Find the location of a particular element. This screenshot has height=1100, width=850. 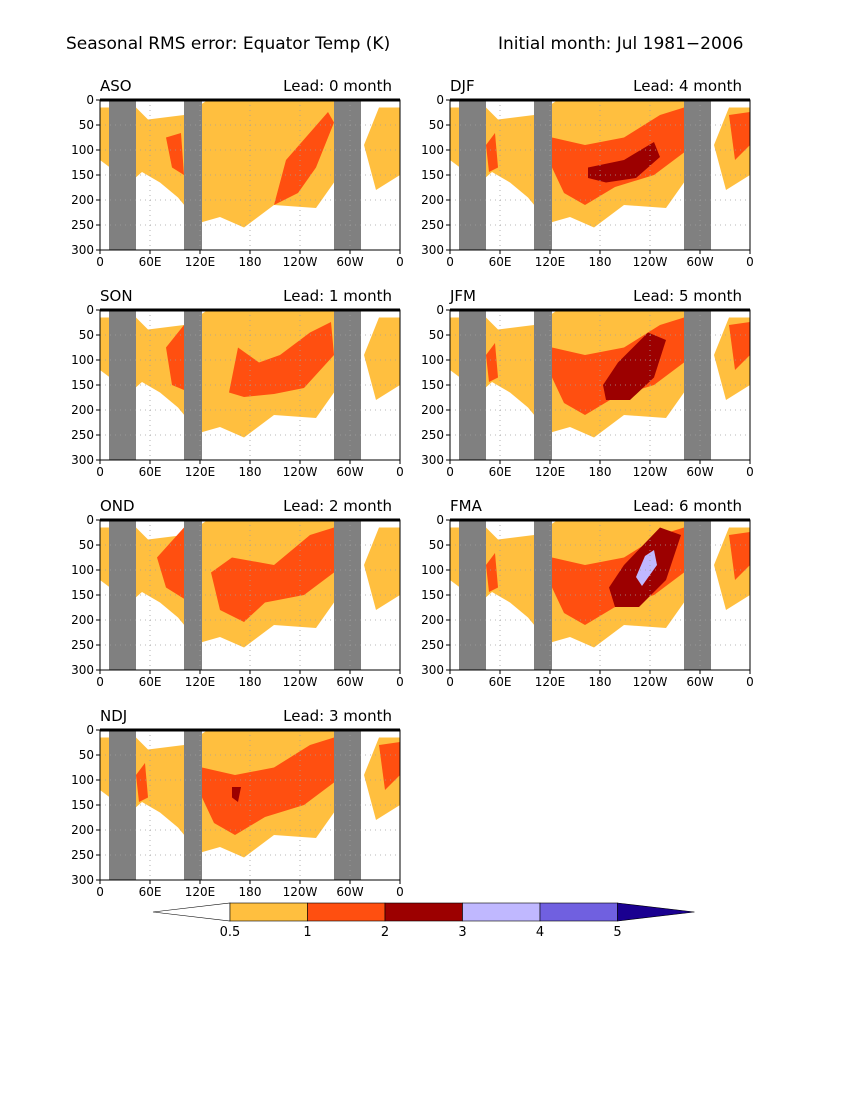

colorbar-label: 4 is located at coordinates (540, 932).